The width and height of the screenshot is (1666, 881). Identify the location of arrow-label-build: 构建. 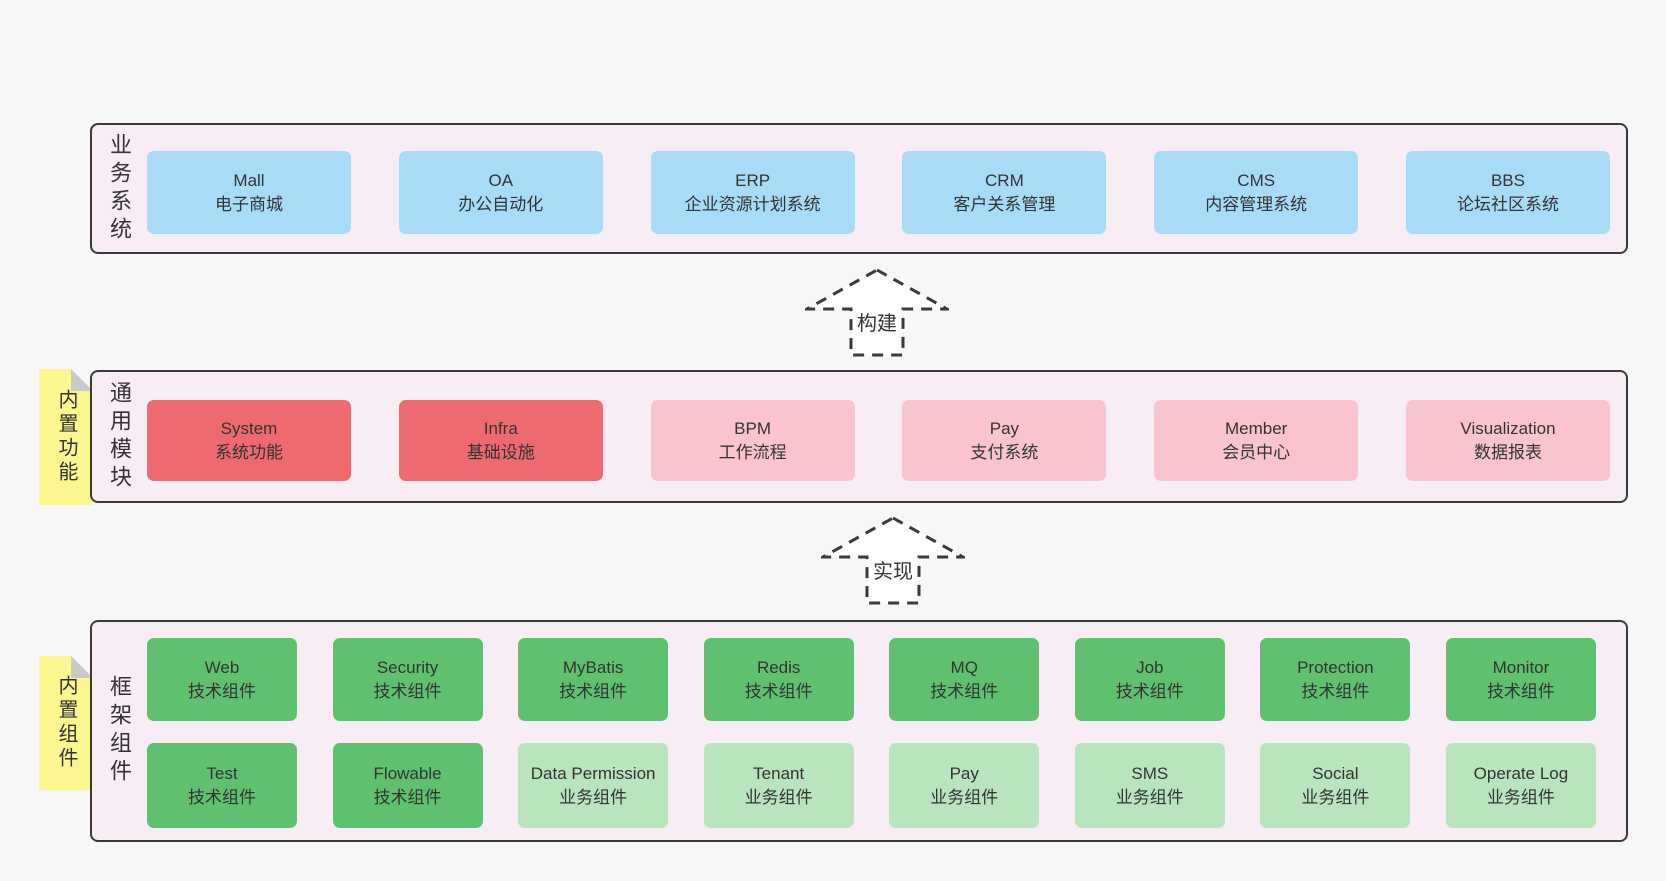
(877, 321).